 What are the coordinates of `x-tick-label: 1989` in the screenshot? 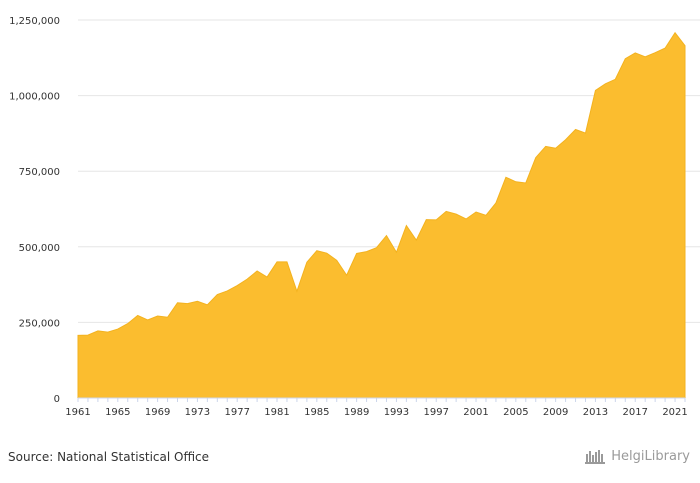 It's located at (356, 412).